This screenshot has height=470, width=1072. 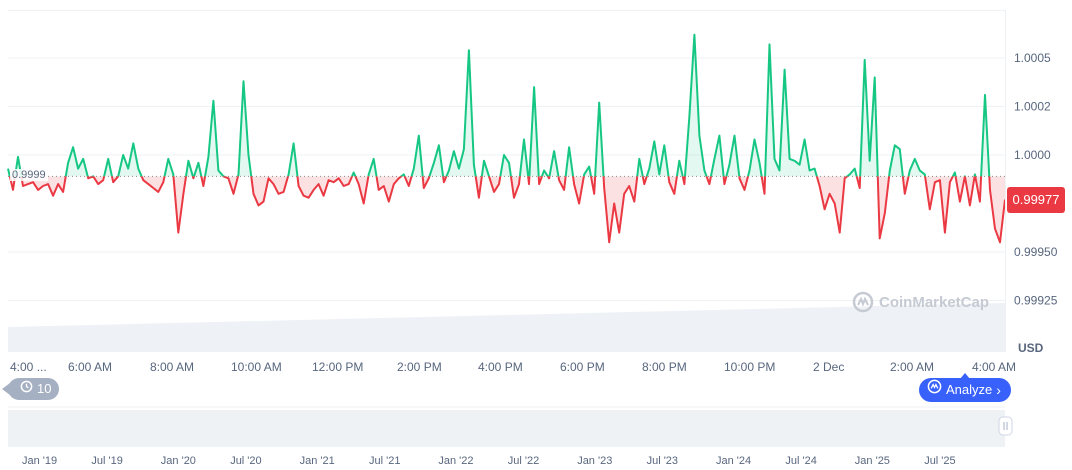 I want to click on area-below-baseline, so click(x=506, y=209).